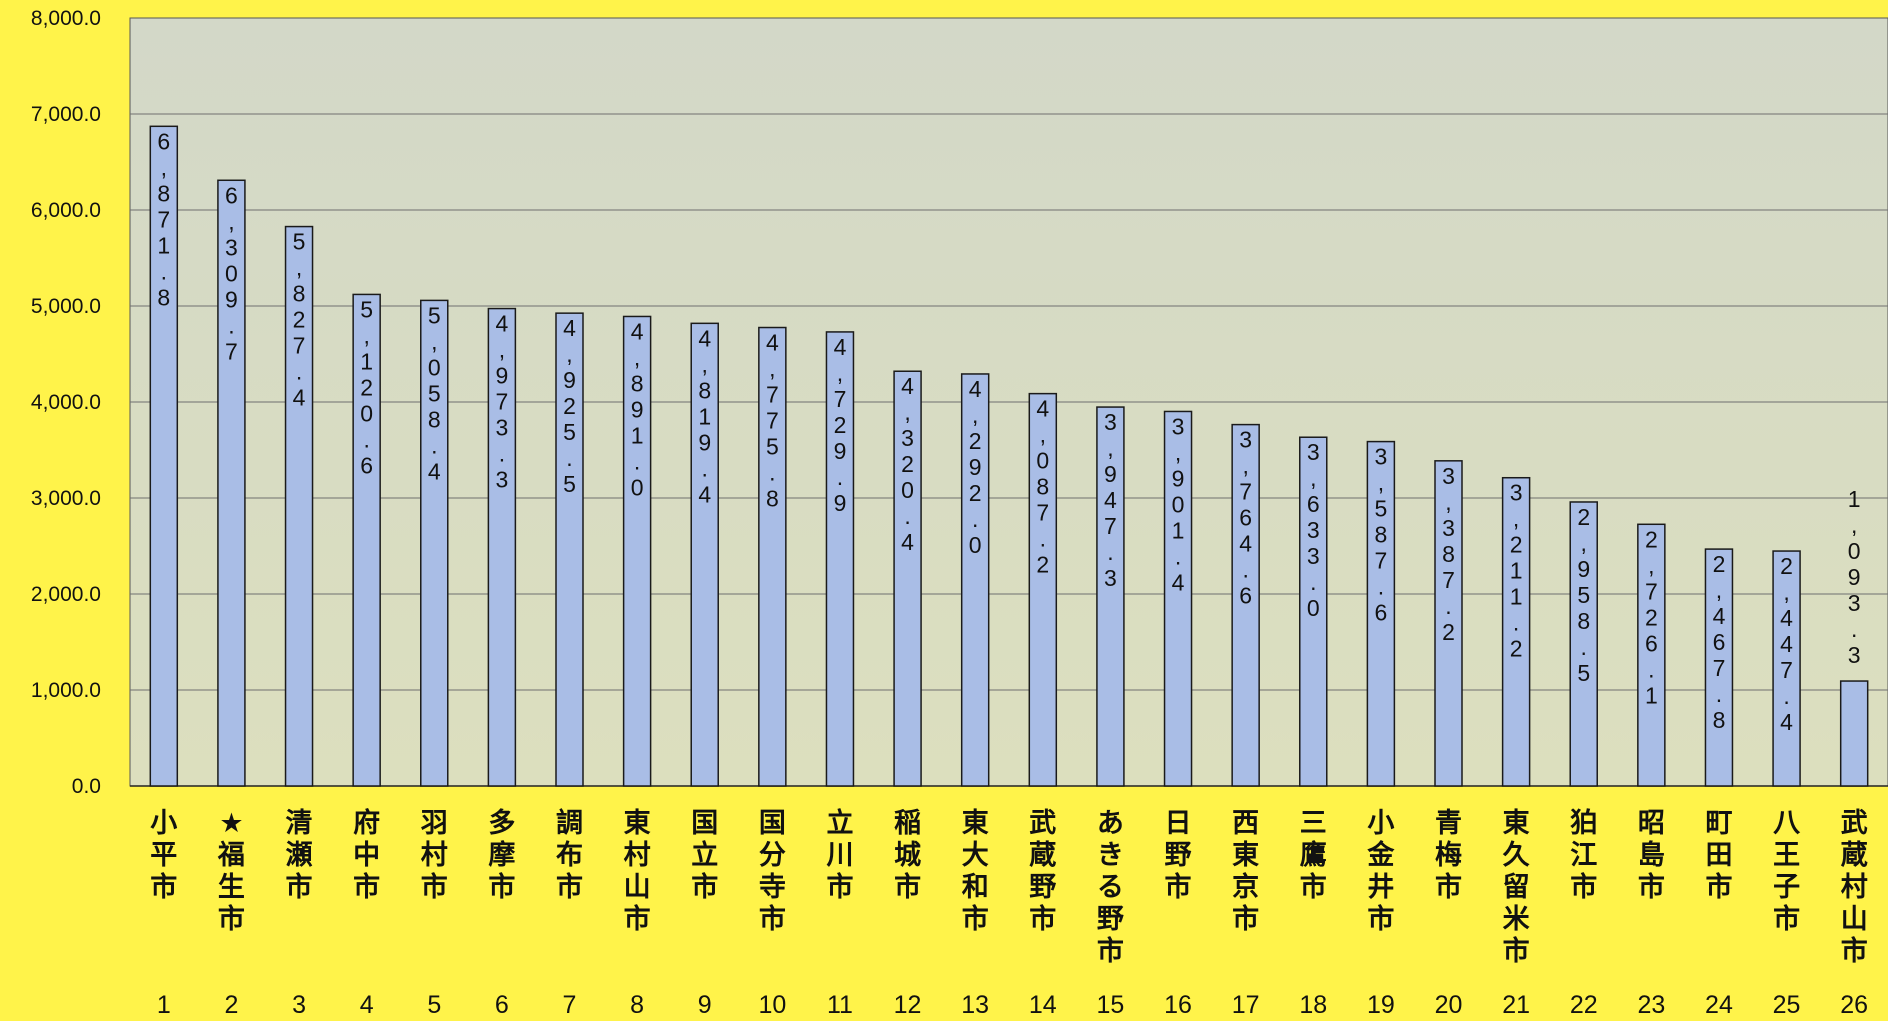  Describe the element at coordinates (1854, 1005) in the screenshot. I see `rank-label: 26` at that location.